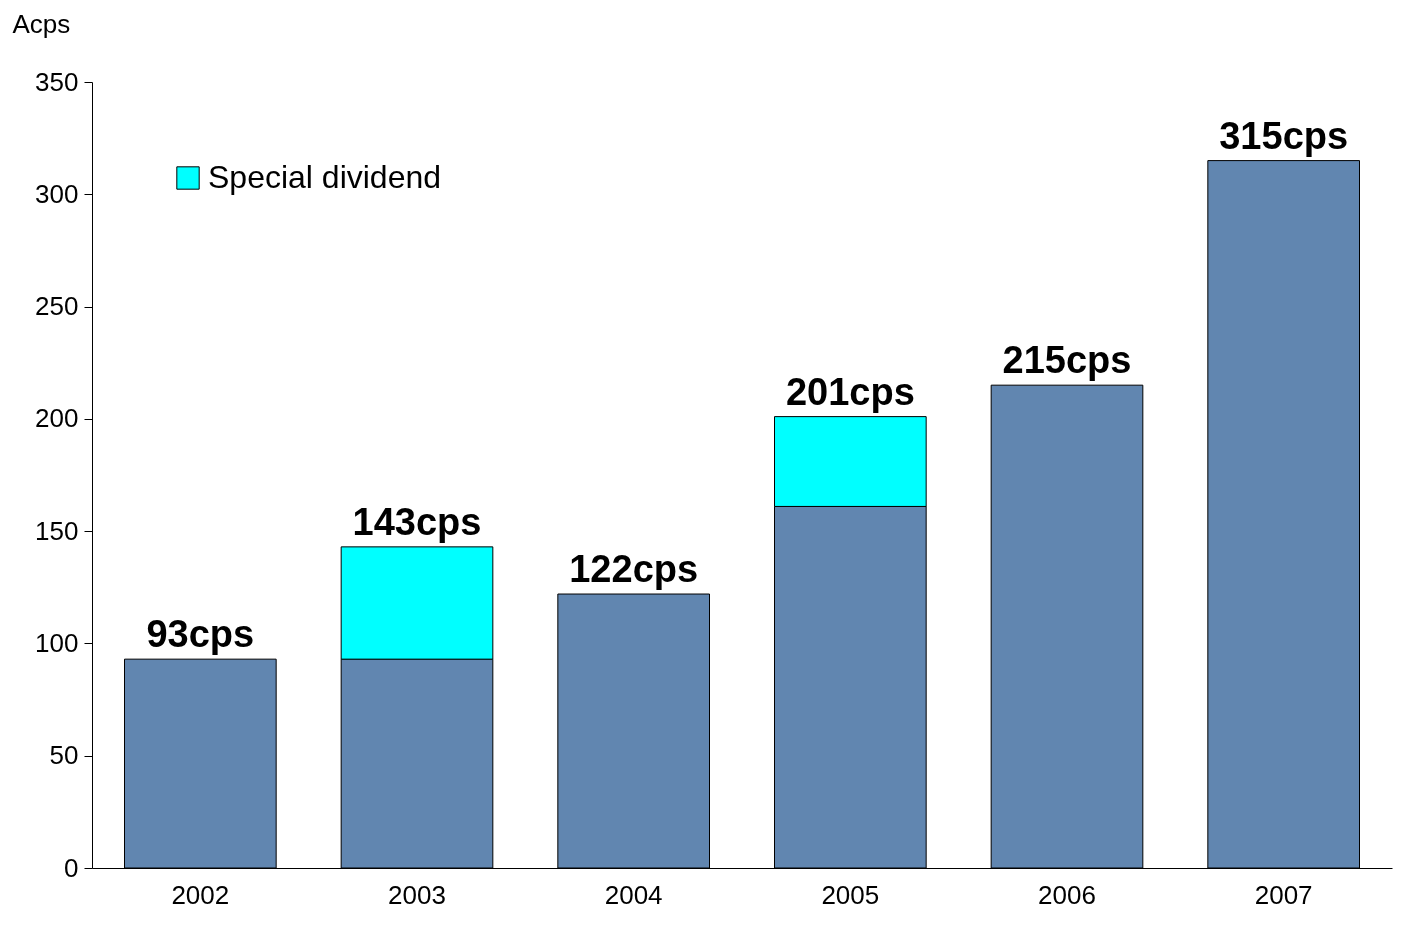 Image resolution: width=1405 pixels, height=928 pixels. What do you see at coordinates (1067, 894) in the screenshot?
I see `x-tick-label: 2006` at bounding box center [1067, 894].